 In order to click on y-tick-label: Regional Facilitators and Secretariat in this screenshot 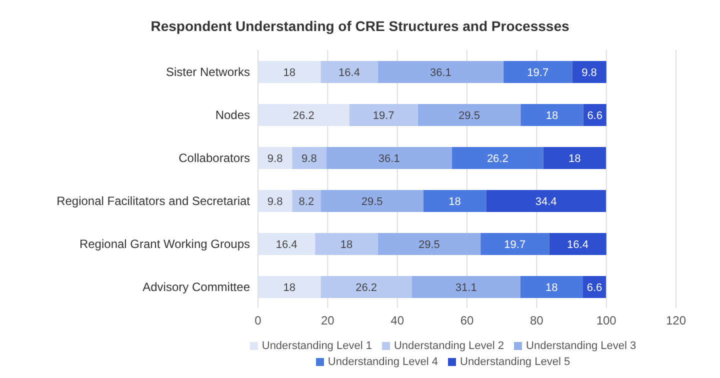, I will do `click(153, 201)`.